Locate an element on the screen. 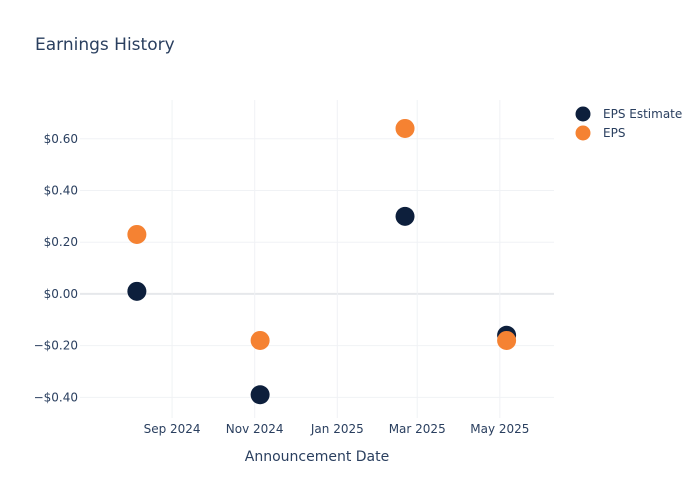  x-axis-ticks: Sep 2024 Nov 2024 Jan 2025 Mar 2025 May 2025 is located at coordinates (337, 429).